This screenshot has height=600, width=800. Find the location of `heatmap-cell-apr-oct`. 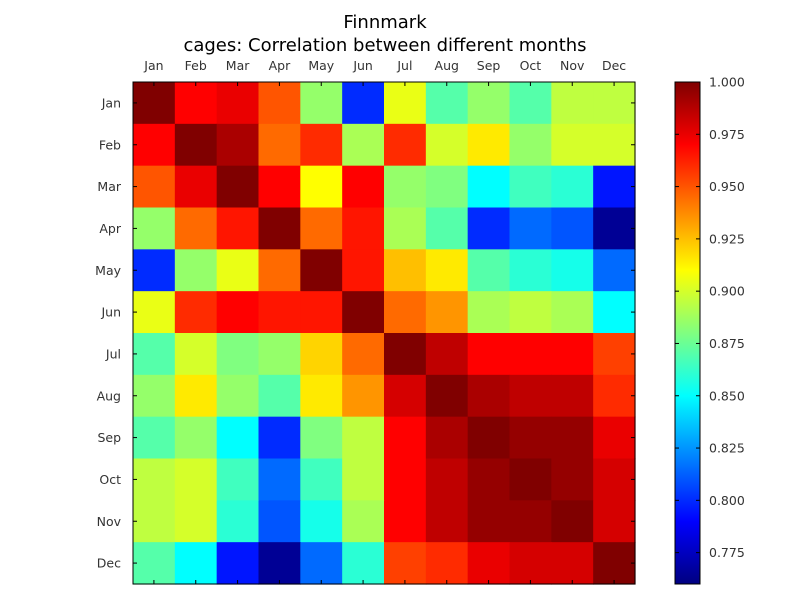

heatmap-cell-apr-oct is located at coordinates (530, 228).